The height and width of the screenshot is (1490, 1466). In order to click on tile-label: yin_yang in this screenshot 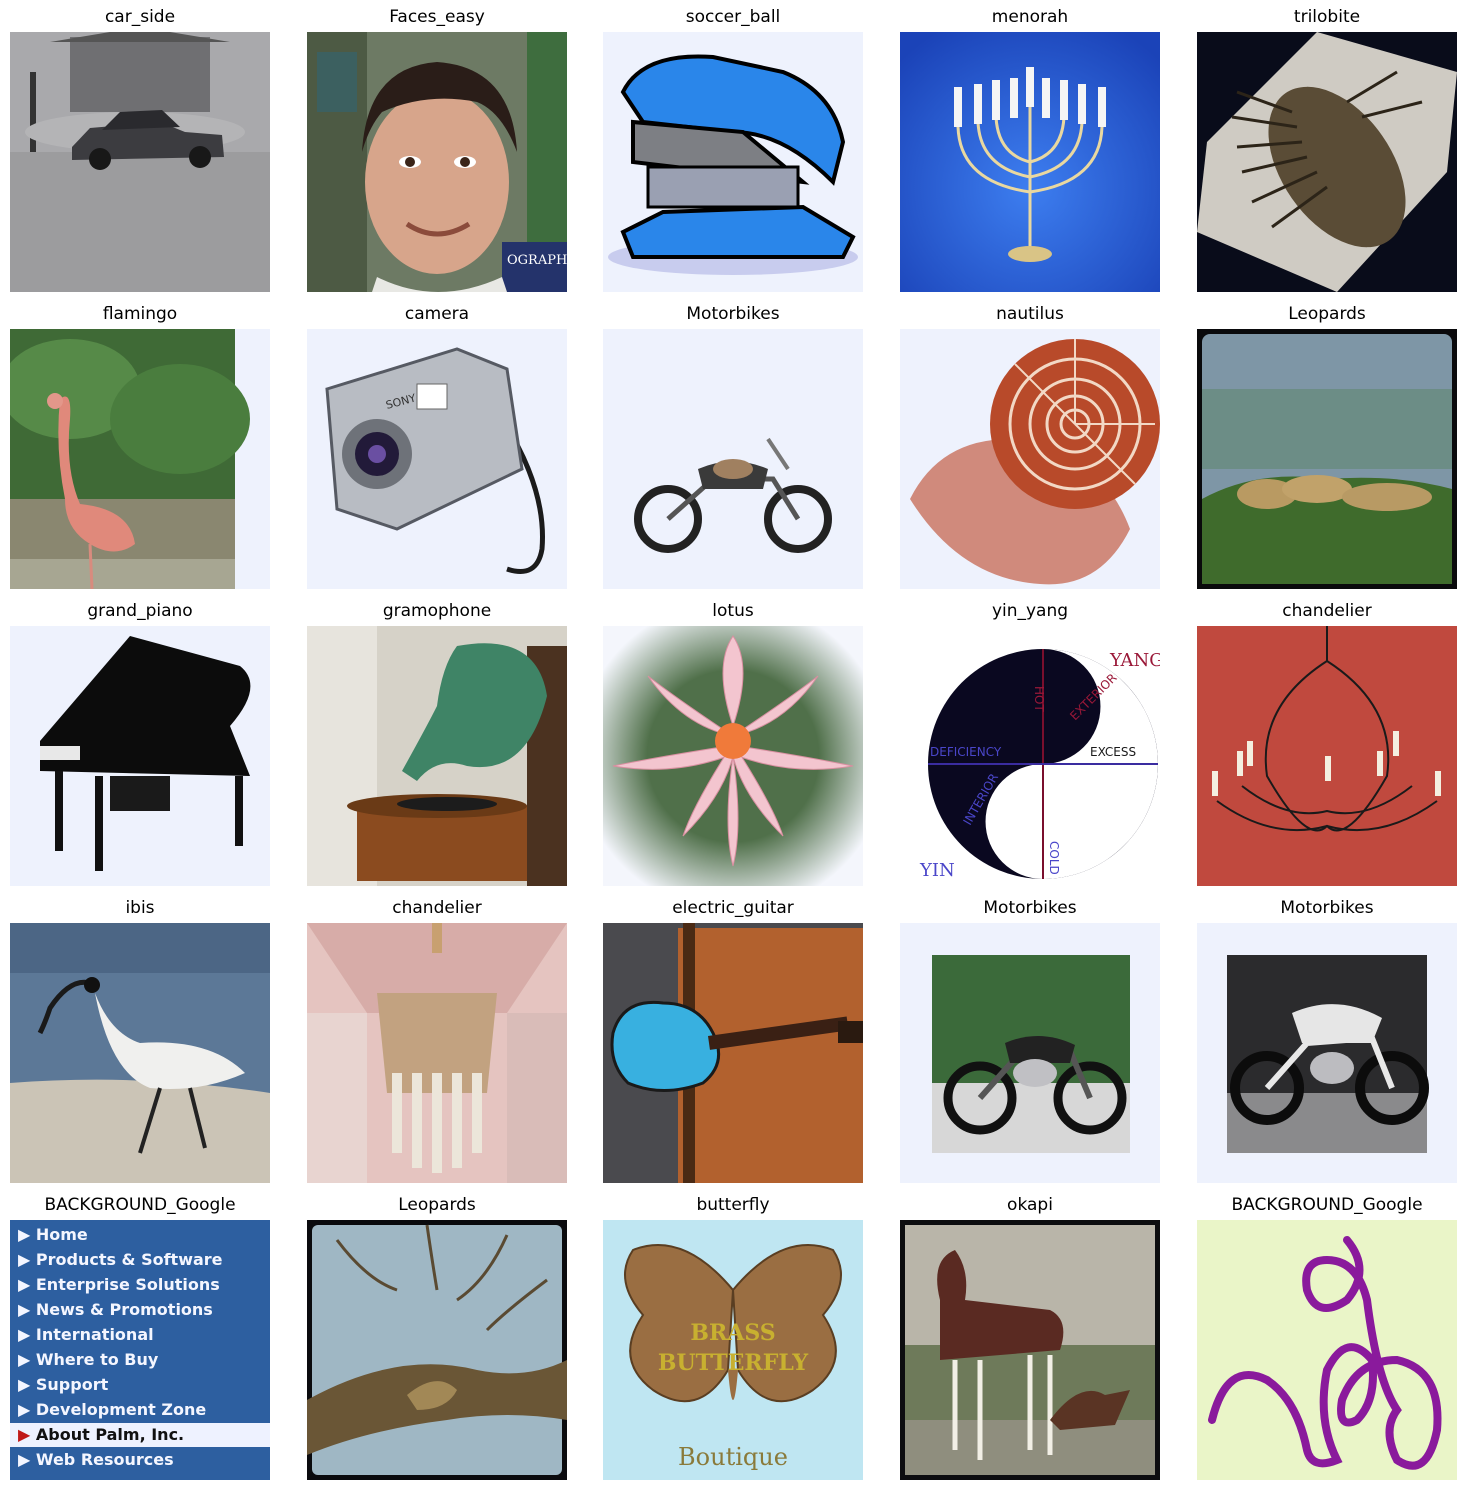, I will do `click(1030, 611)`.